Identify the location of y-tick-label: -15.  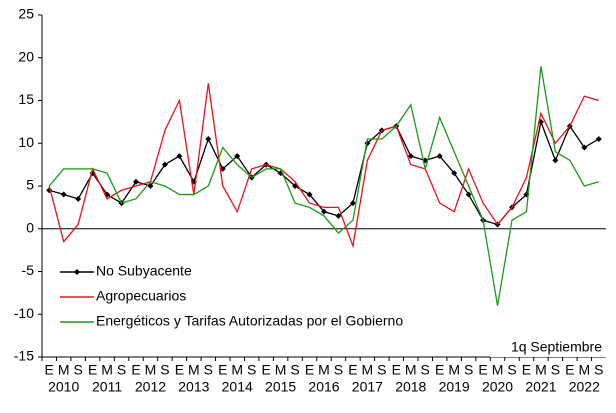
(24, 356).